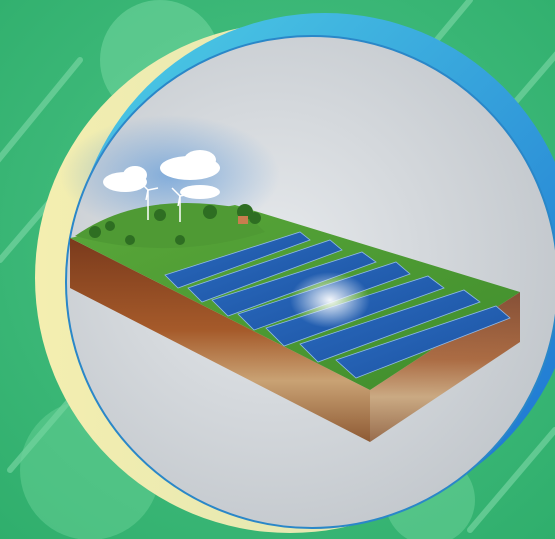  I want to click on house, so click(243, 220).